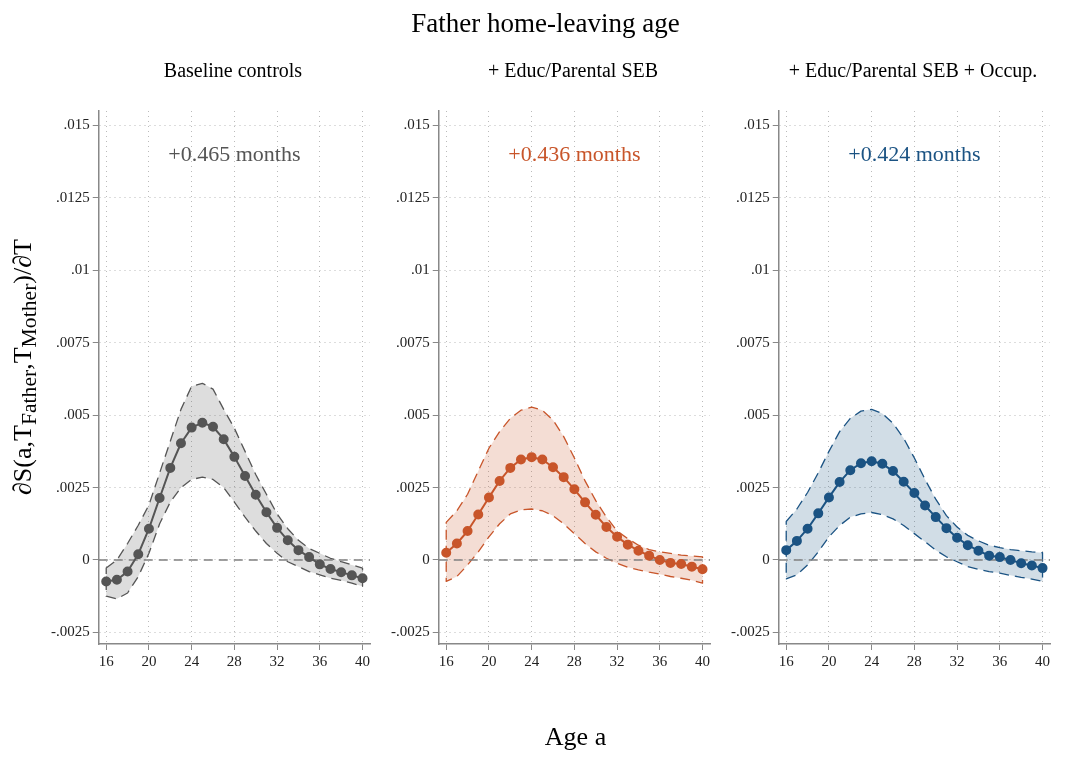  Describe the element at coordinates (660, 660) in the screenshot. I see `x-tick-label: 36` at that location.